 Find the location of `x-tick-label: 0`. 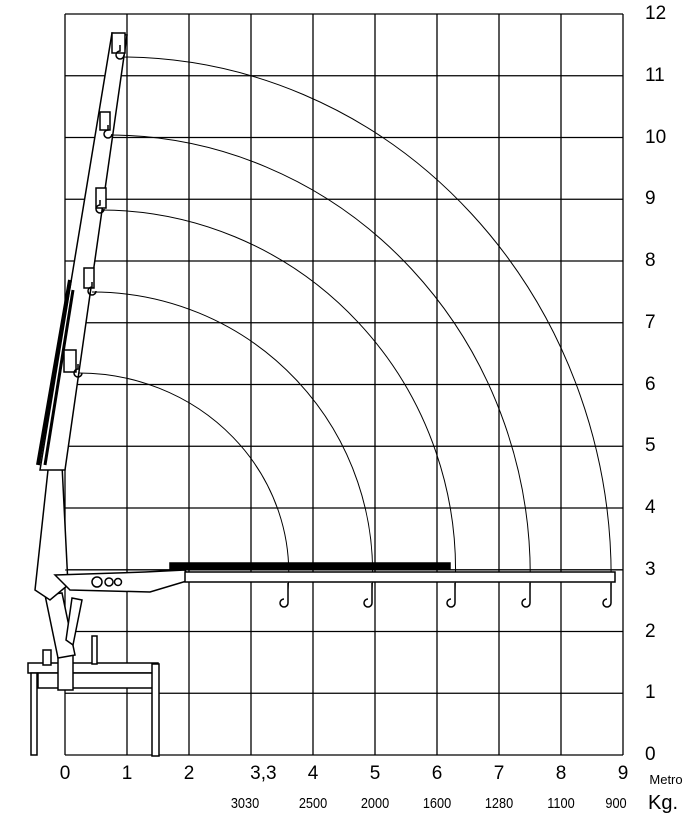

x-tick-label: 0 is located at coordinates (65, 773).